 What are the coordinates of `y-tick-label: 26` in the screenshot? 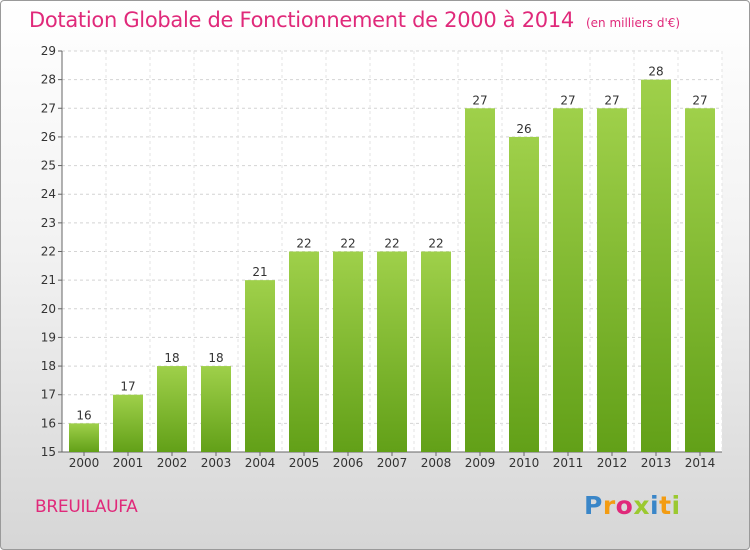 It's located at (48, 137).